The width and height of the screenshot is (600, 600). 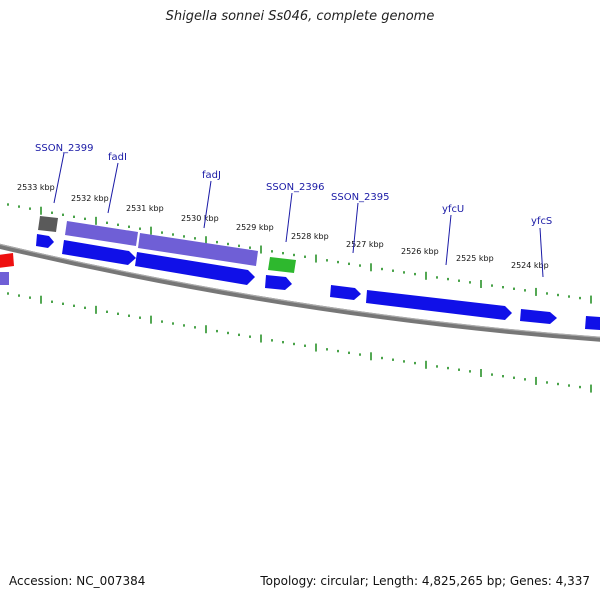 What do you see at coordinates (289, 217) in the screenshot?
I see `leader-sson2396` at bounding box center [289, 217].